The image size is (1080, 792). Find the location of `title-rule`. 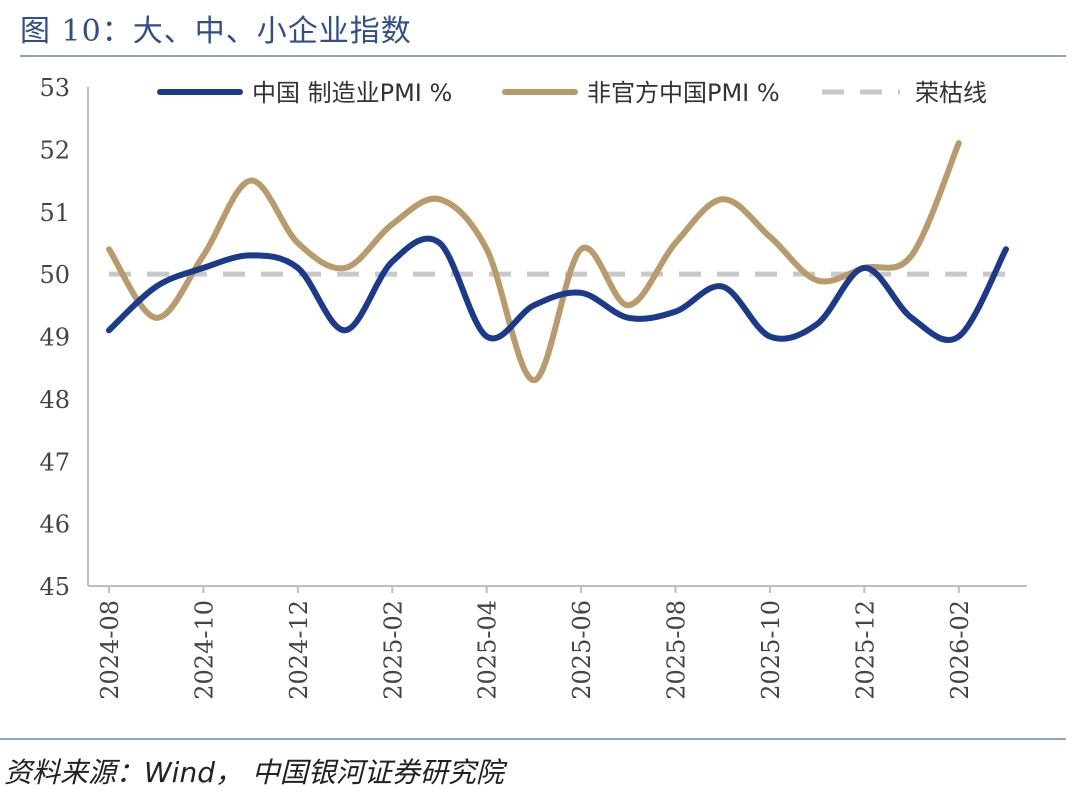

title-rule is located at coordinates (543, 56).